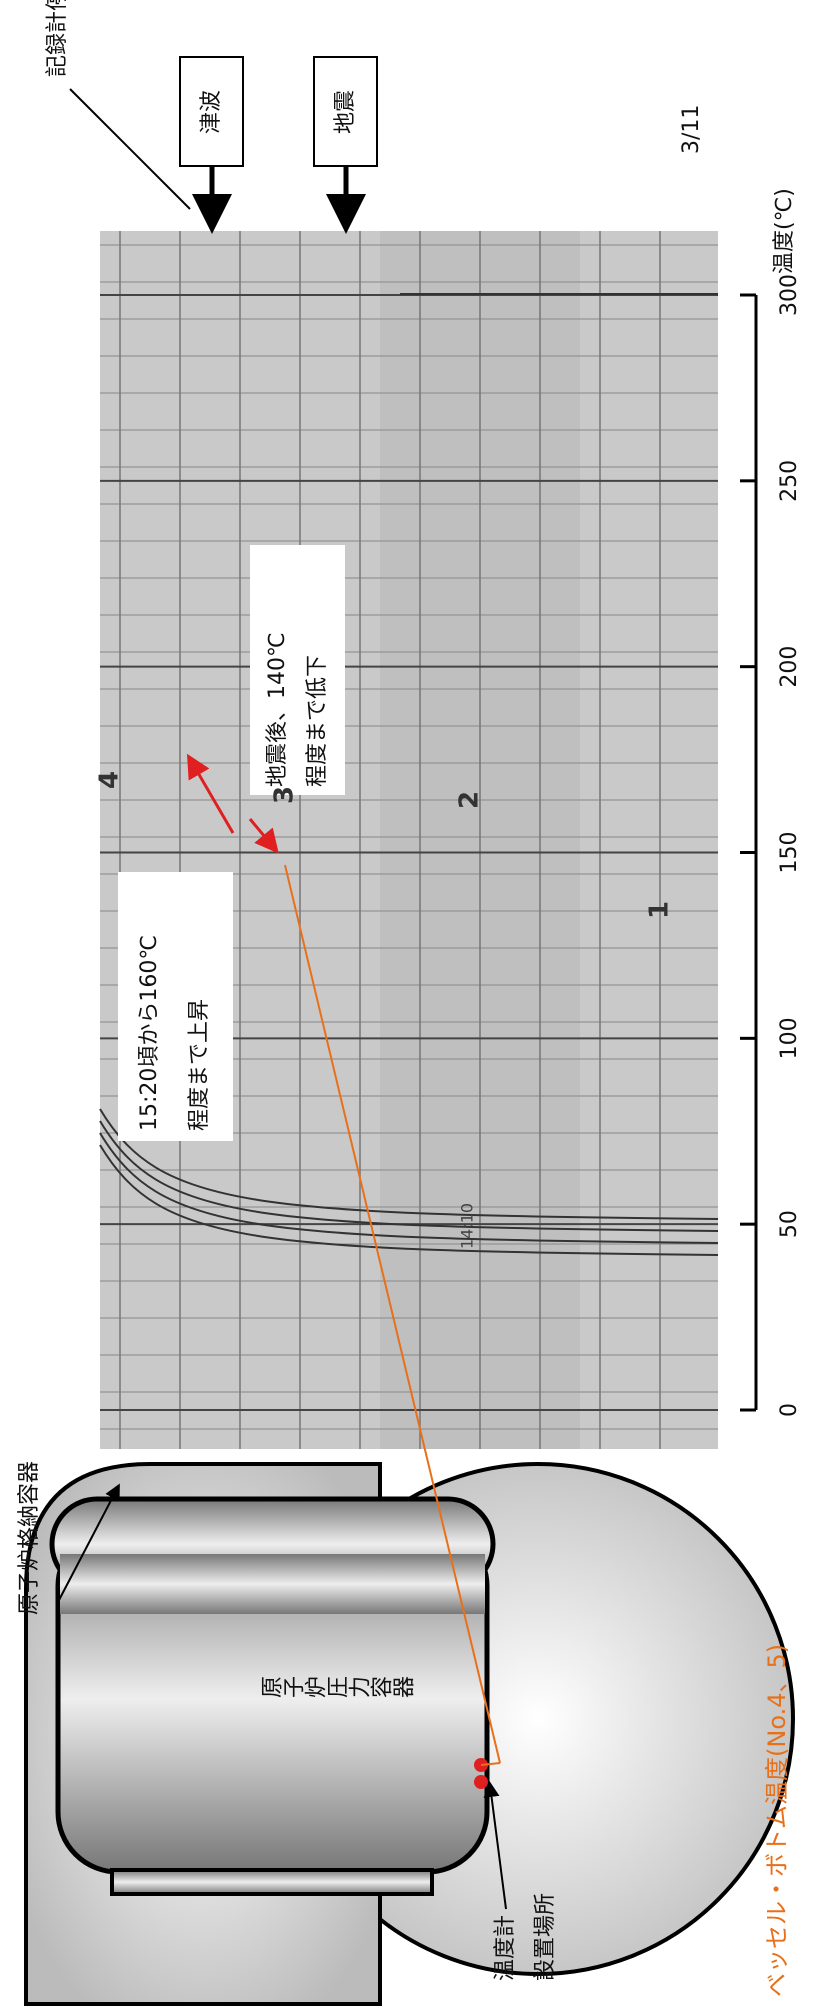 The width and height of the screenshot is (814, 2009). Describe the element at coordinates (211, 112) in the screenshot. I see `tsunami: 津波` at that location.